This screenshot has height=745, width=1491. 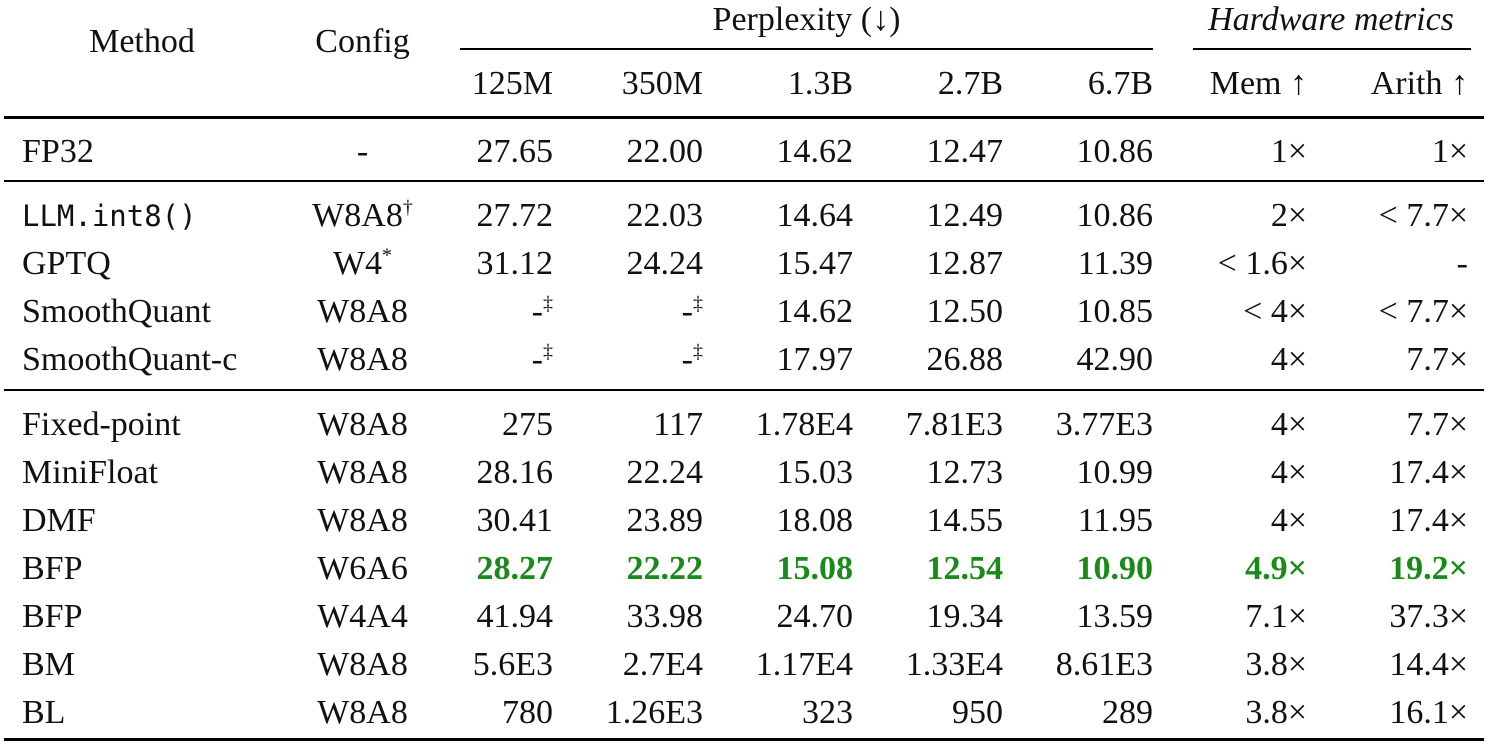 I want to click on row-perplexity: 14.55, so click(x=932, y=521).